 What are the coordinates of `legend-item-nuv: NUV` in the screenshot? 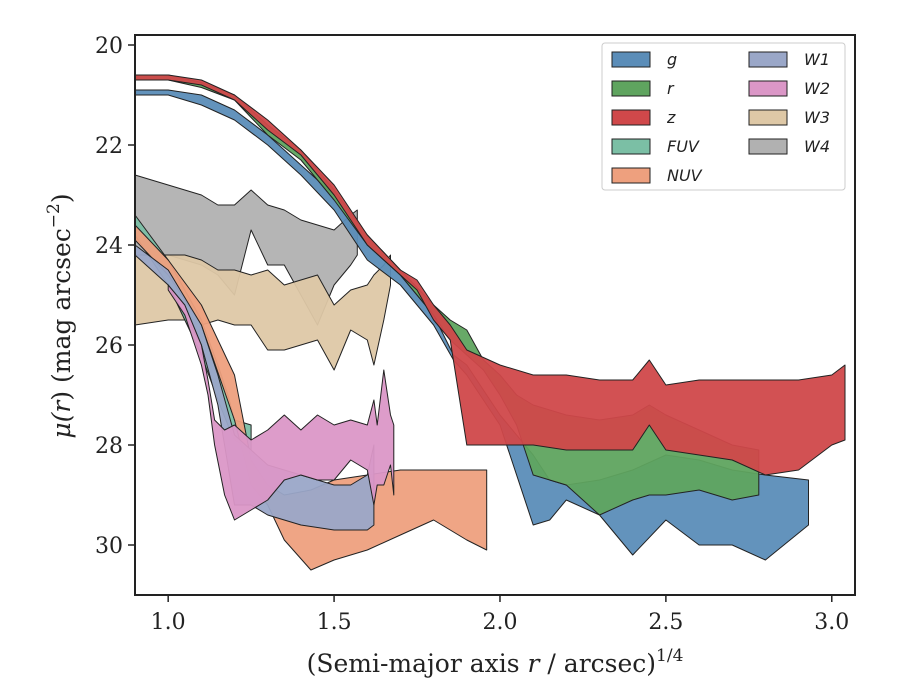 It's located at (657, 175).